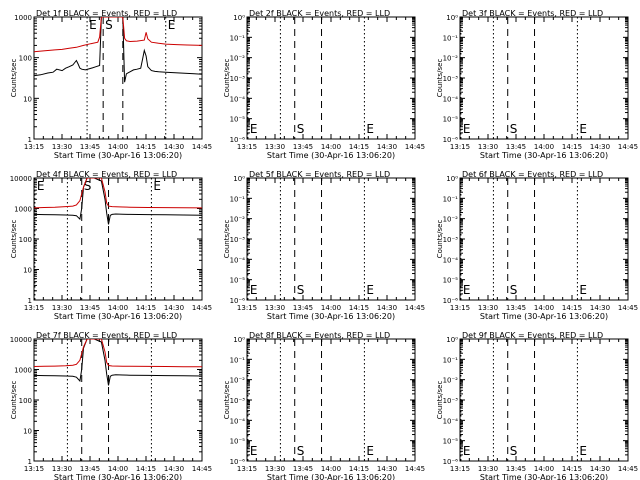 The image size is (640, 480). I want to click on y-tick-label: 10000, so click(21, 340).